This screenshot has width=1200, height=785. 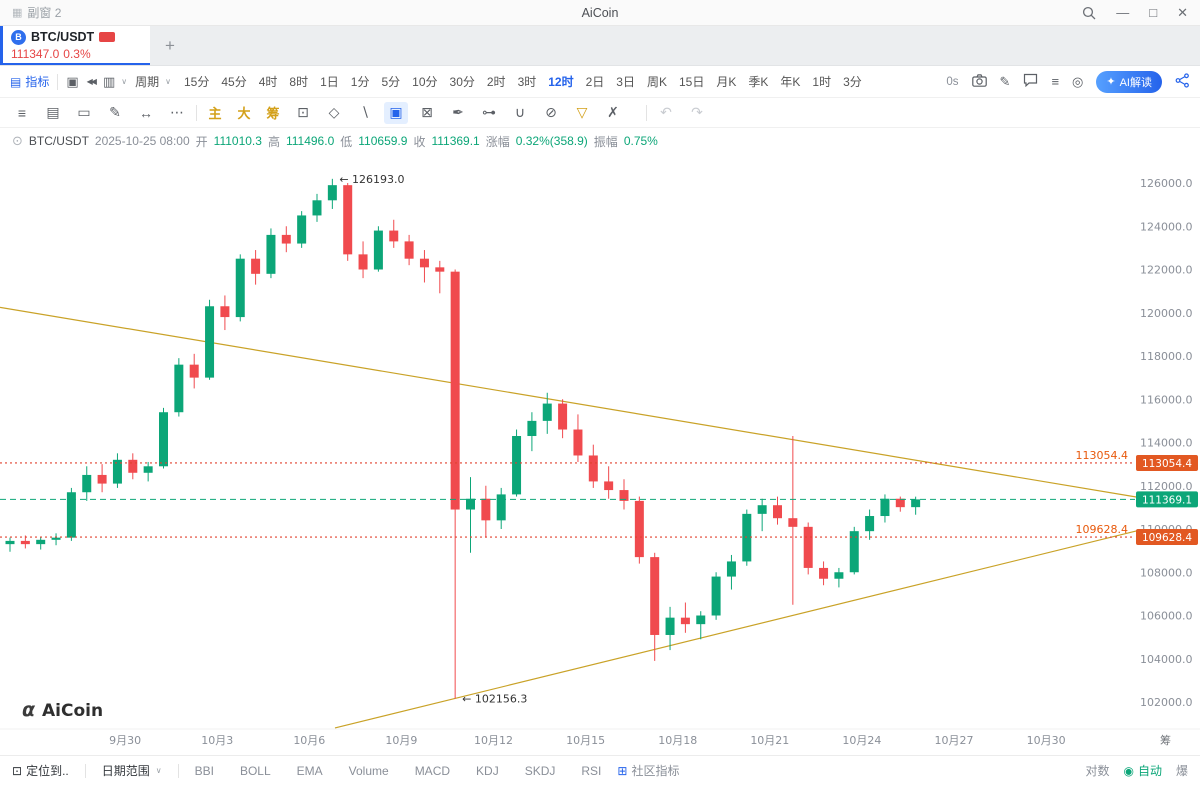 I want to click on timeframe-4时: 4时, so click(x=268, y=81).